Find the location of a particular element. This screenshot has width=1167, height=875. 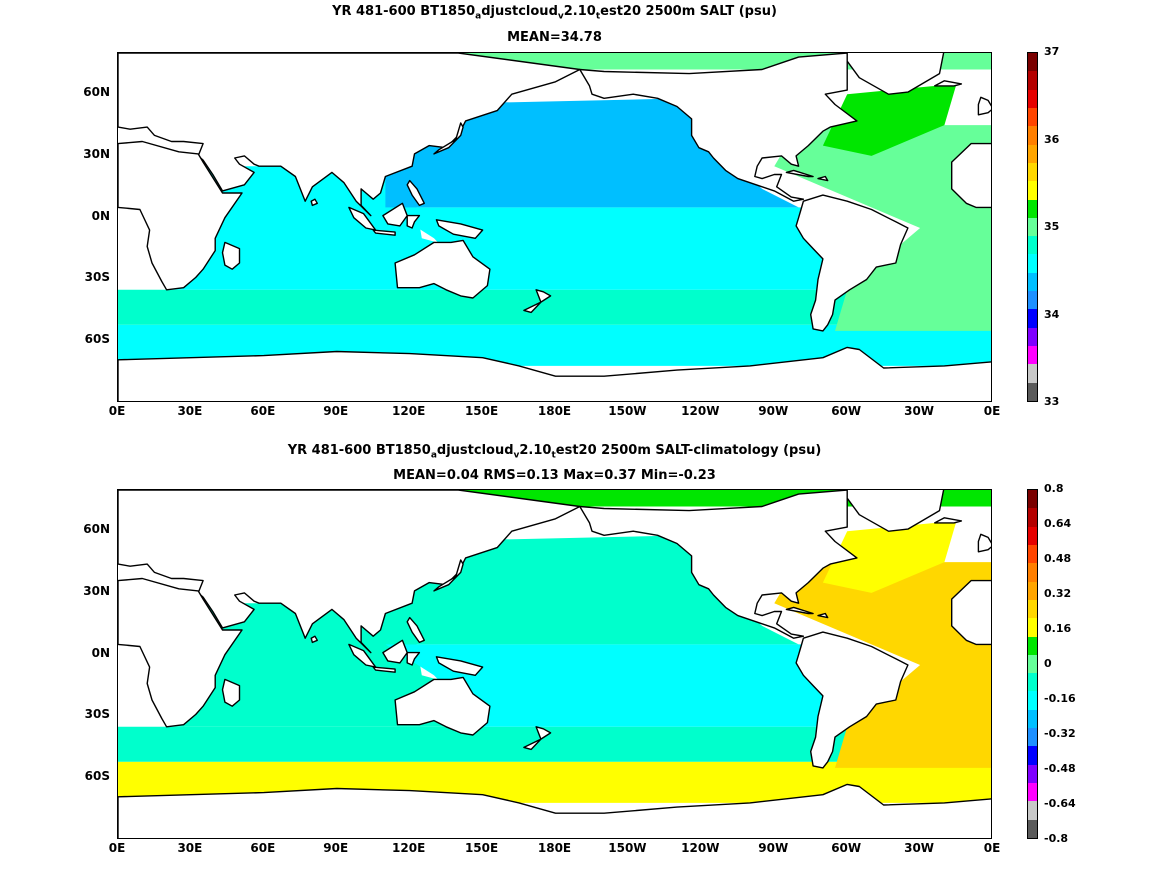

colorbar-label: -0.64 is located at coordinates (1060, 803).